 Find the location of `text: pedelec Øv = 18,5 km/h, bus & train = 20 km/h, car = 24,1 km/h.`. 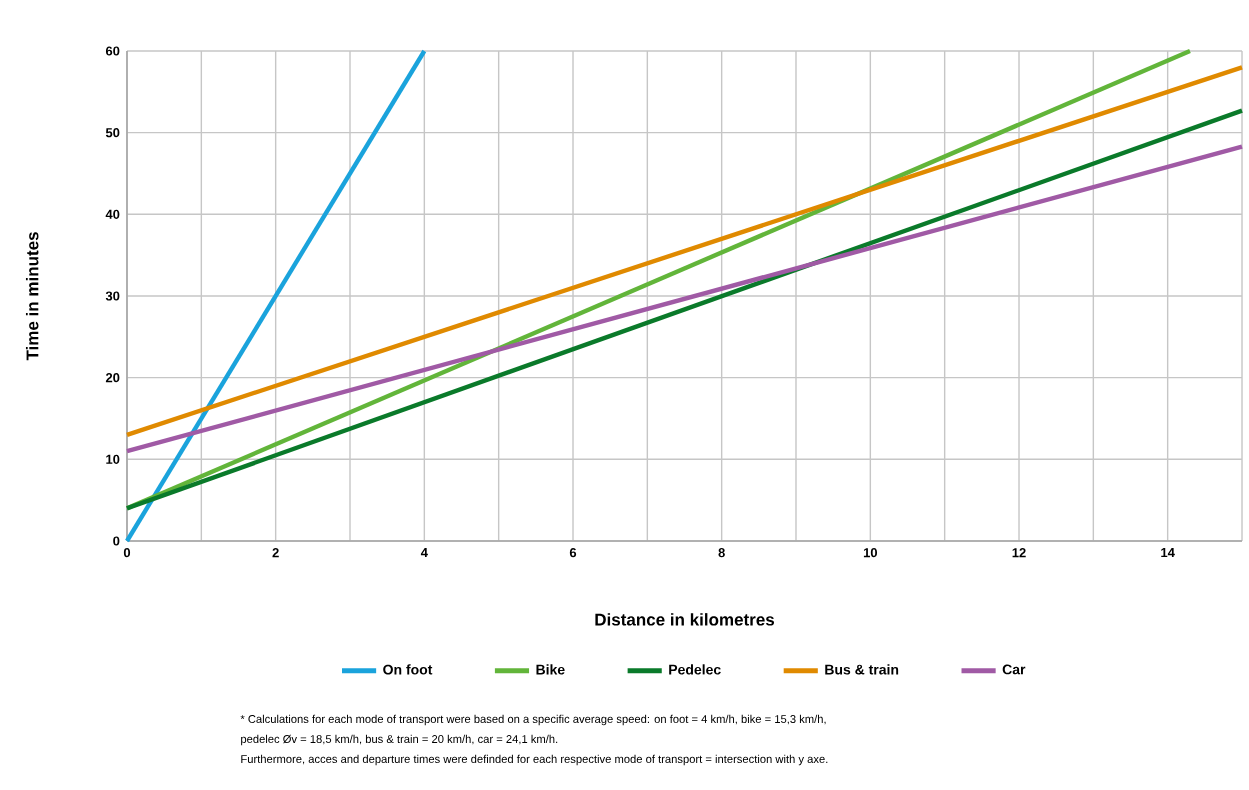

text: pedelec Øv = 18,5 km/h, bus & train = 20 km/h, car = 24,1 km/h. is located at coordinates (399, 740).